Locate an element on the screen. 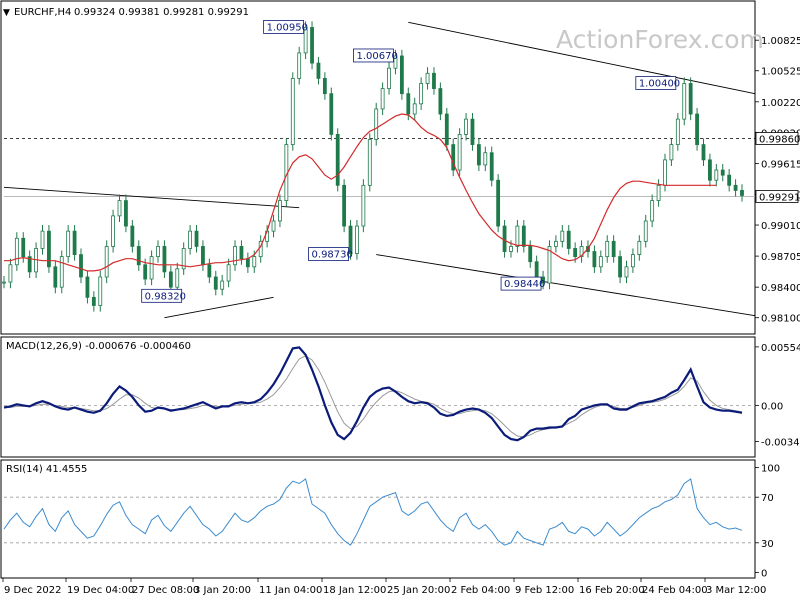 This screenshot has width=800, height=600. x-tick-label: 3 Mar 12:00 is located at coordinates (736, 590).